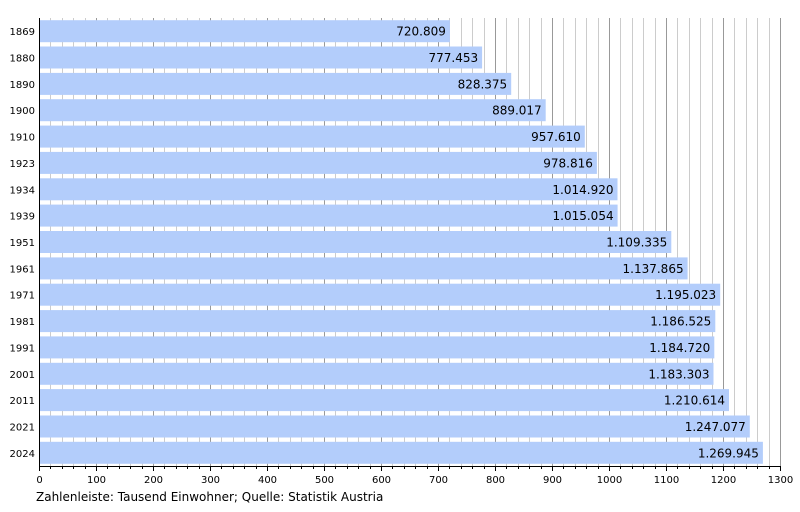 The width and height of the screenshot is (800, 512). I want to click on value-label-2011: 1.210.614, so click(694, 401).